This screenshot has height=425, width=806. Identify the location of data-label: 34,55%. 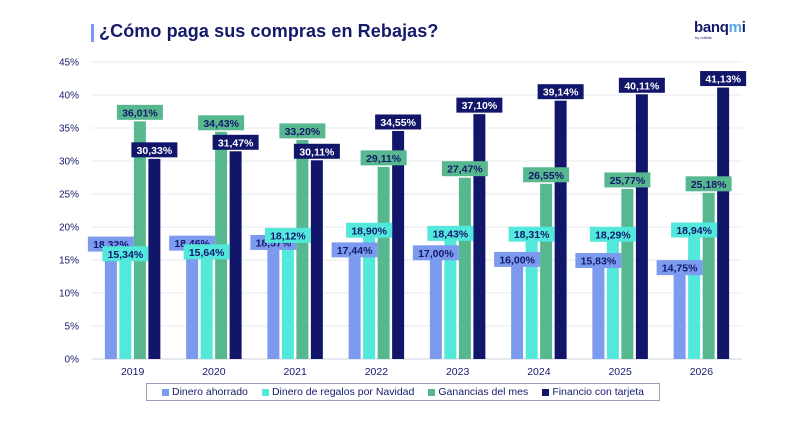
(398, 122).